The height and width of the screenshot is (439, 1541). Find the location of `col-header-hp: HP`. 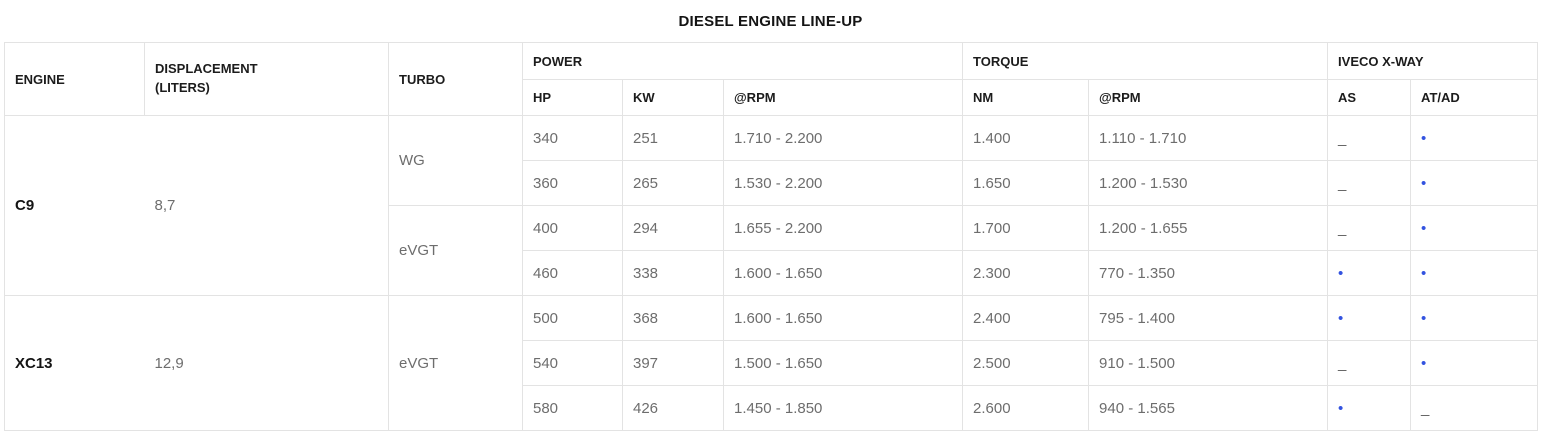

col-header-hp: HP is located at coordinates (572, 97).